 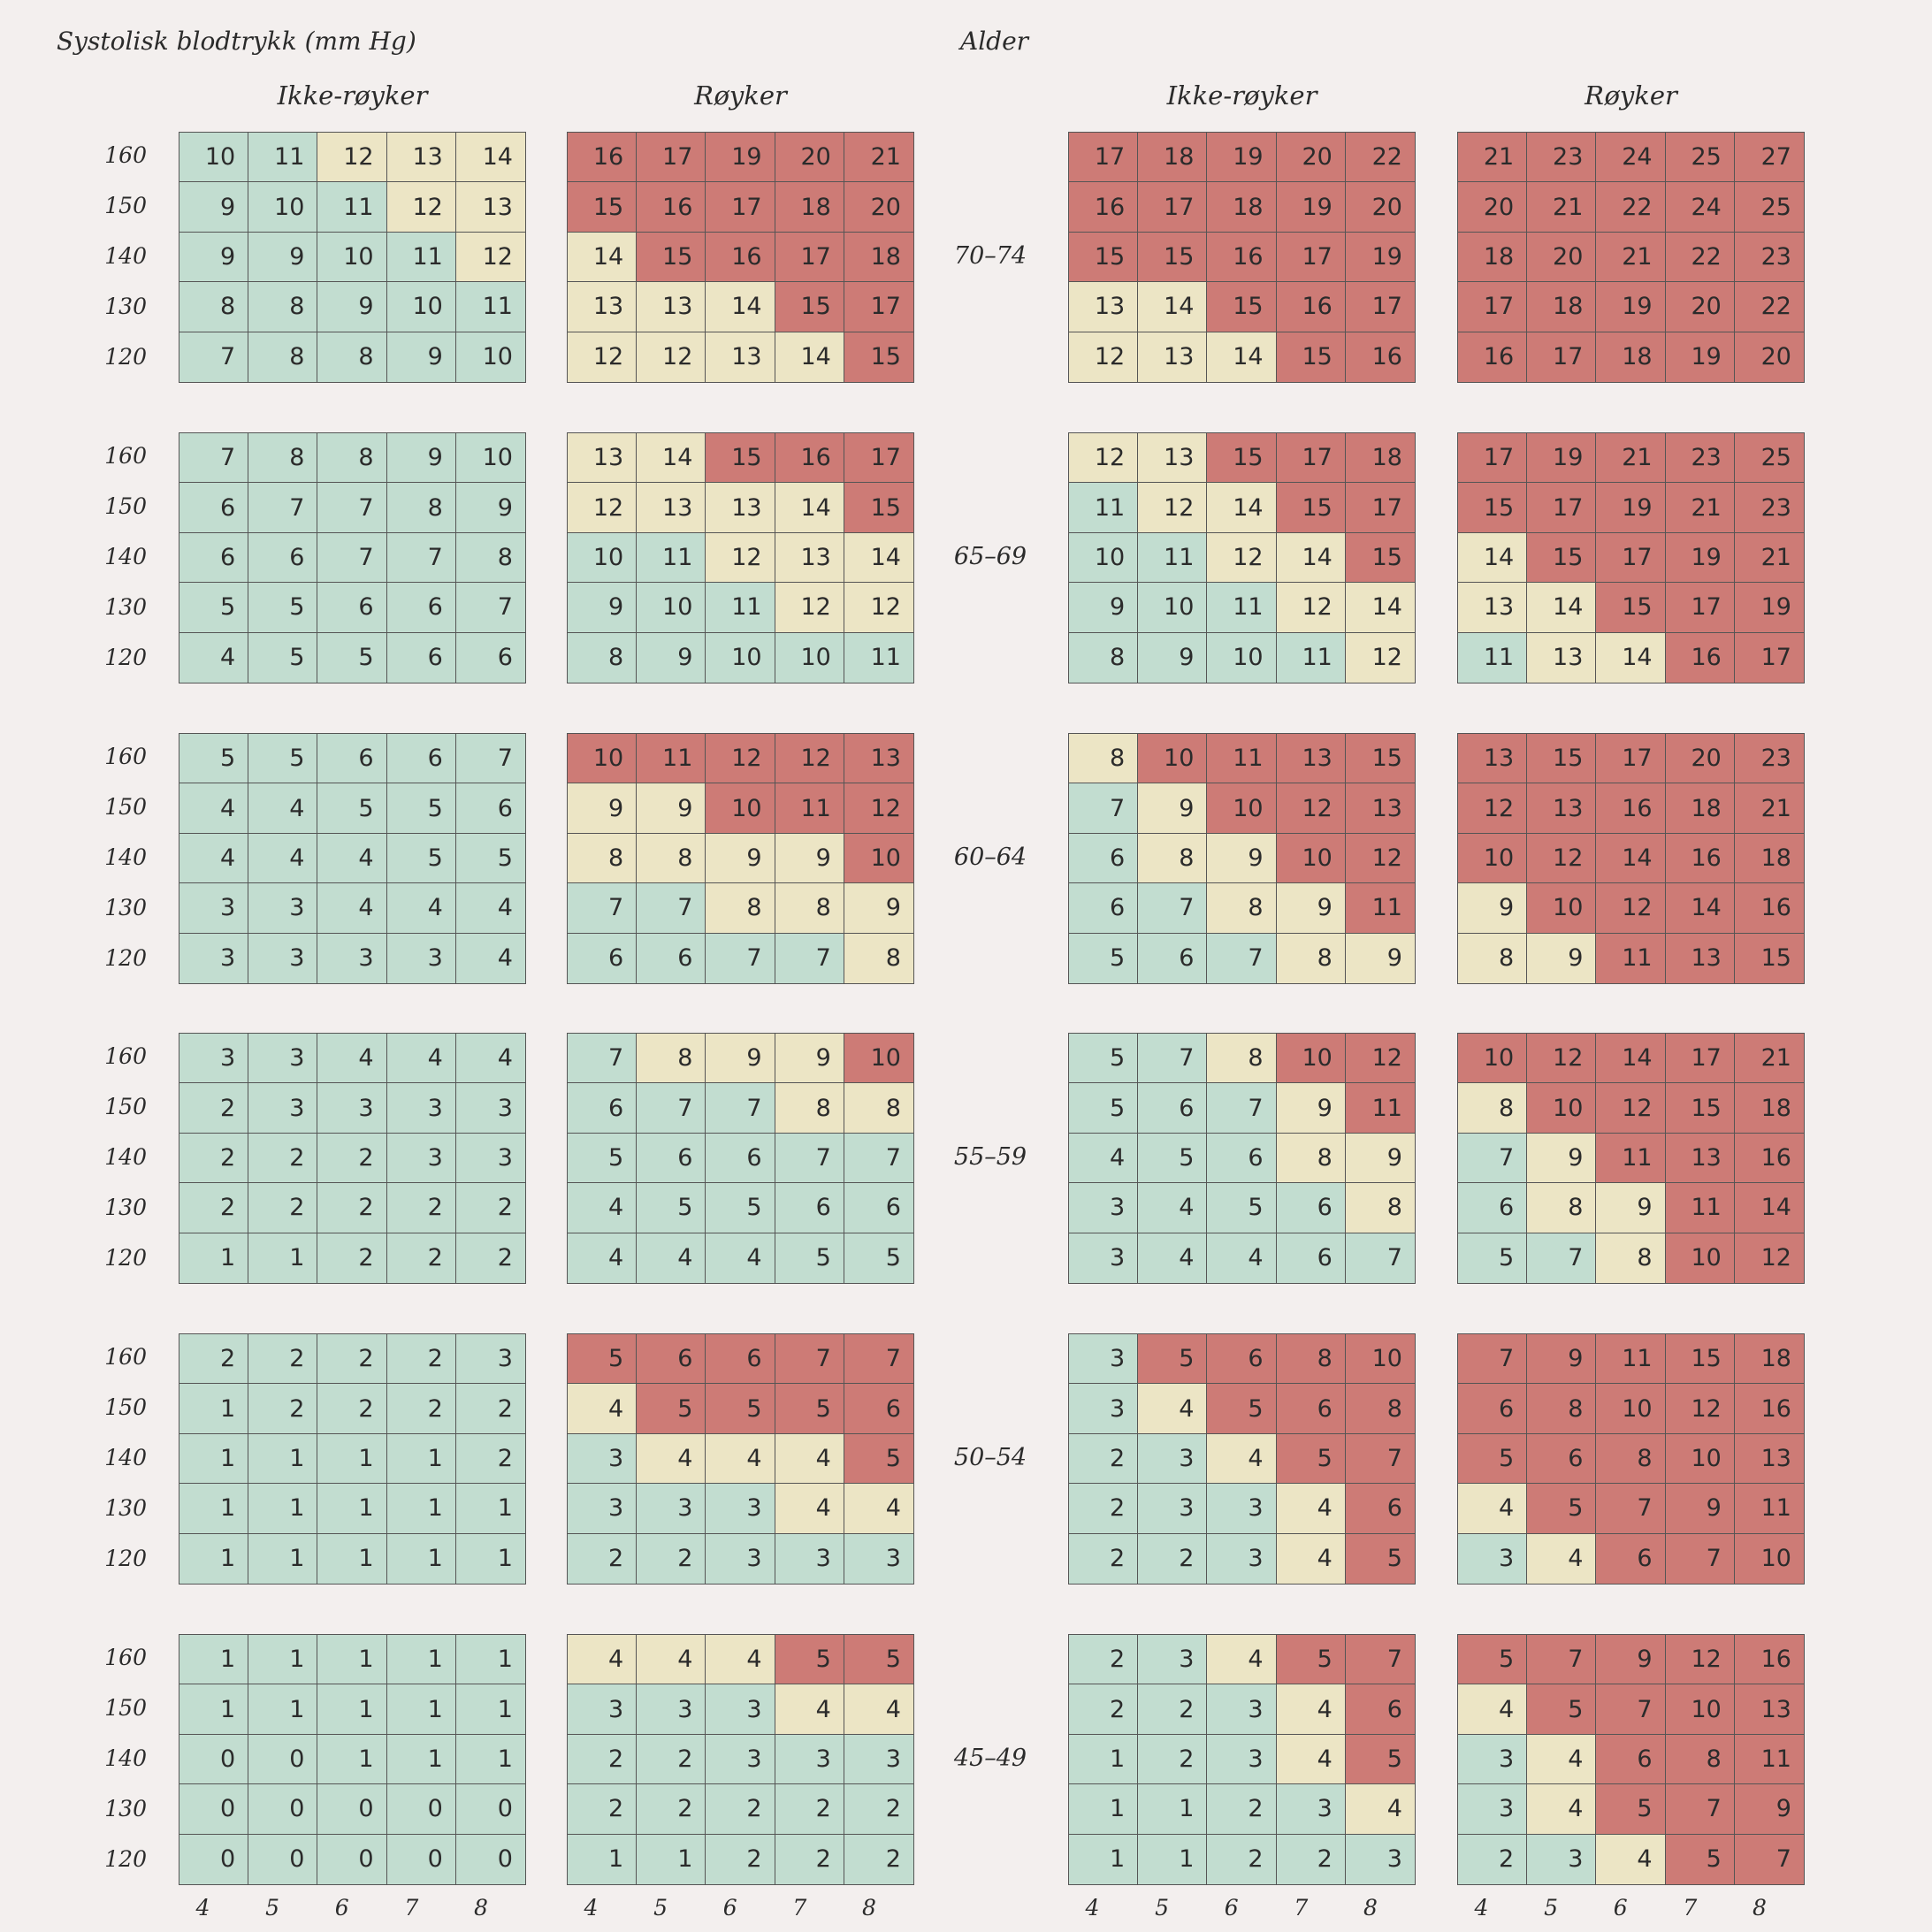 I want to click on risk-cell: 23, so click(x=1769, y=508).